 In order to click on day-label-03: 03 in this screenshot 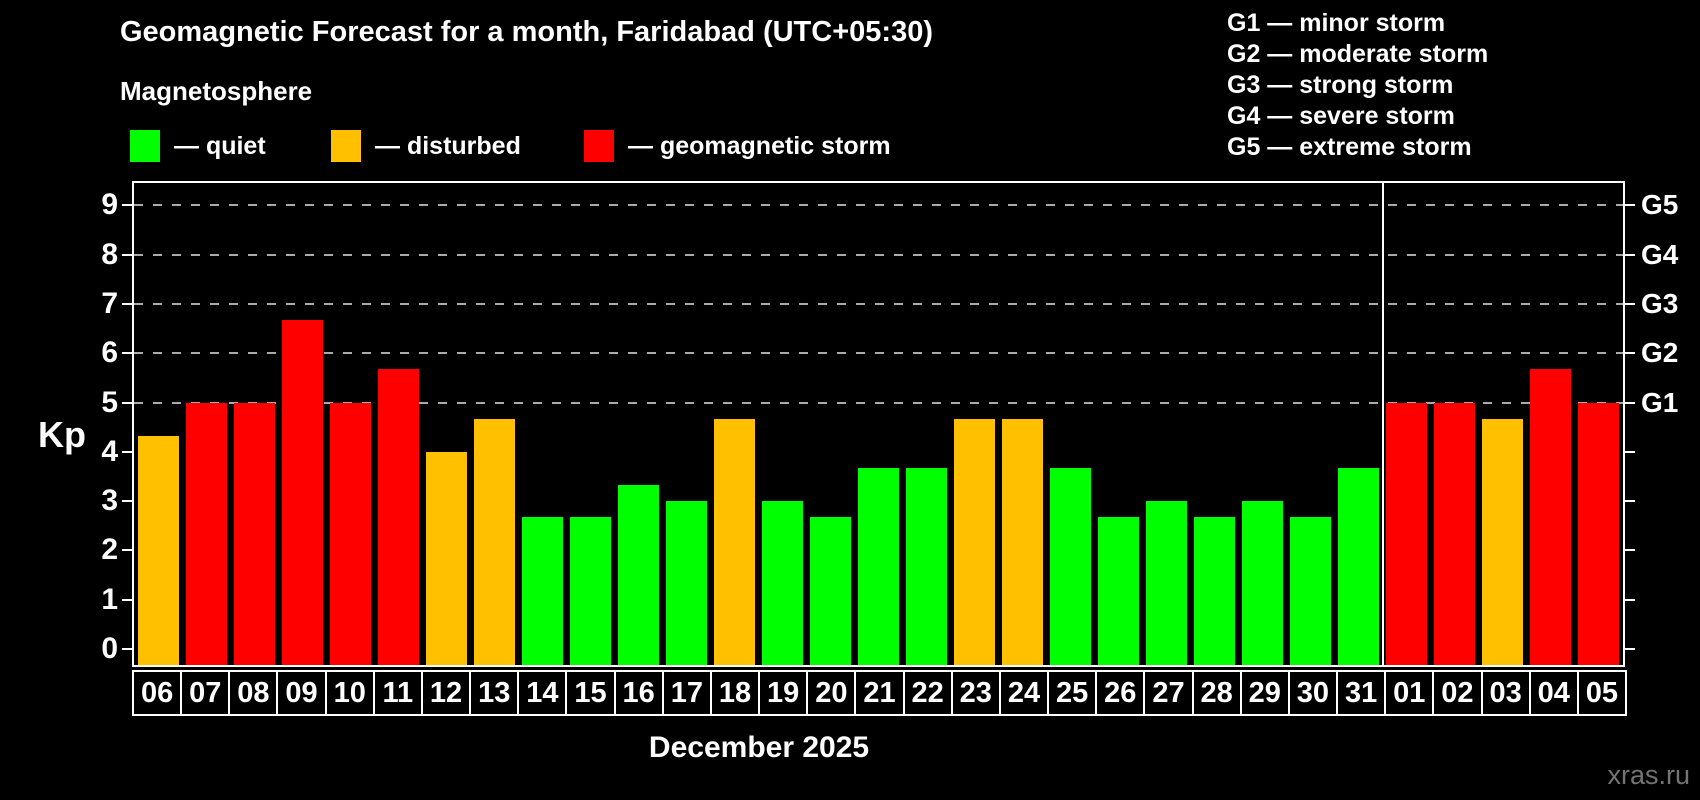, I will do `click(1505, 693)`.